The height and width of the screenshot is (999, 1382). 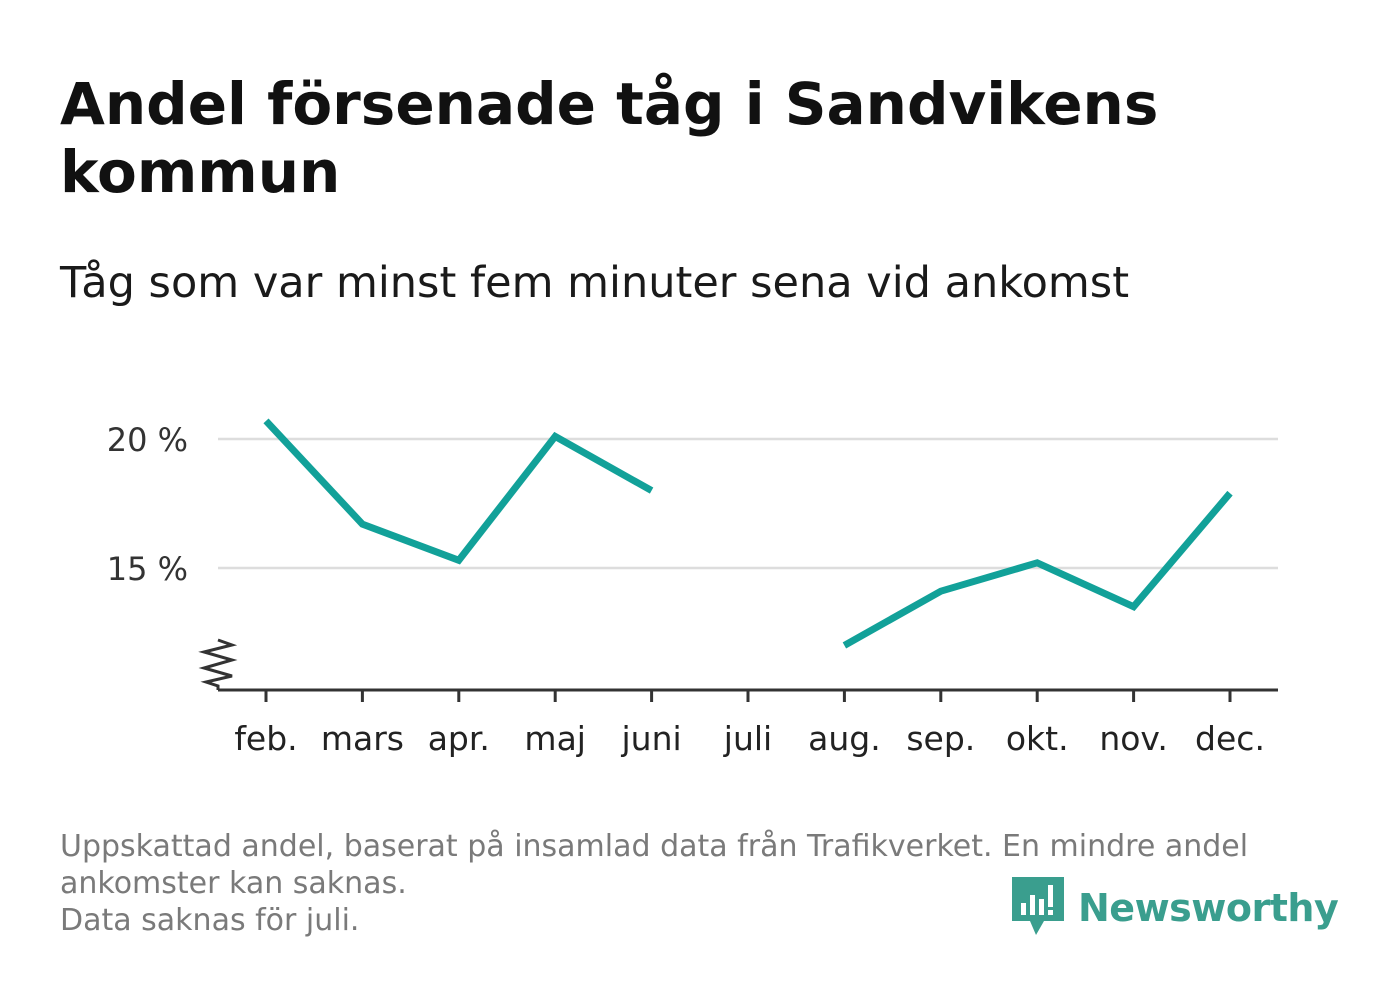 What do you see at coordinates (844, 738) in the screenshot?
I see `x-tick-label: aug.` at bounding box center [844, 738].